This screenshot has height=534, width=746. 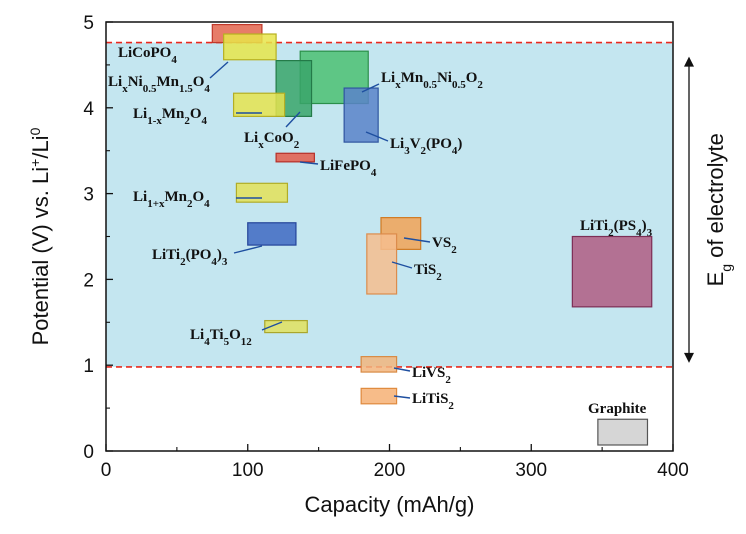 What do you see at coordinates (88, 23) in the screenshot?
I see `y-tick-label: 5` at bounding box center [88, 23].